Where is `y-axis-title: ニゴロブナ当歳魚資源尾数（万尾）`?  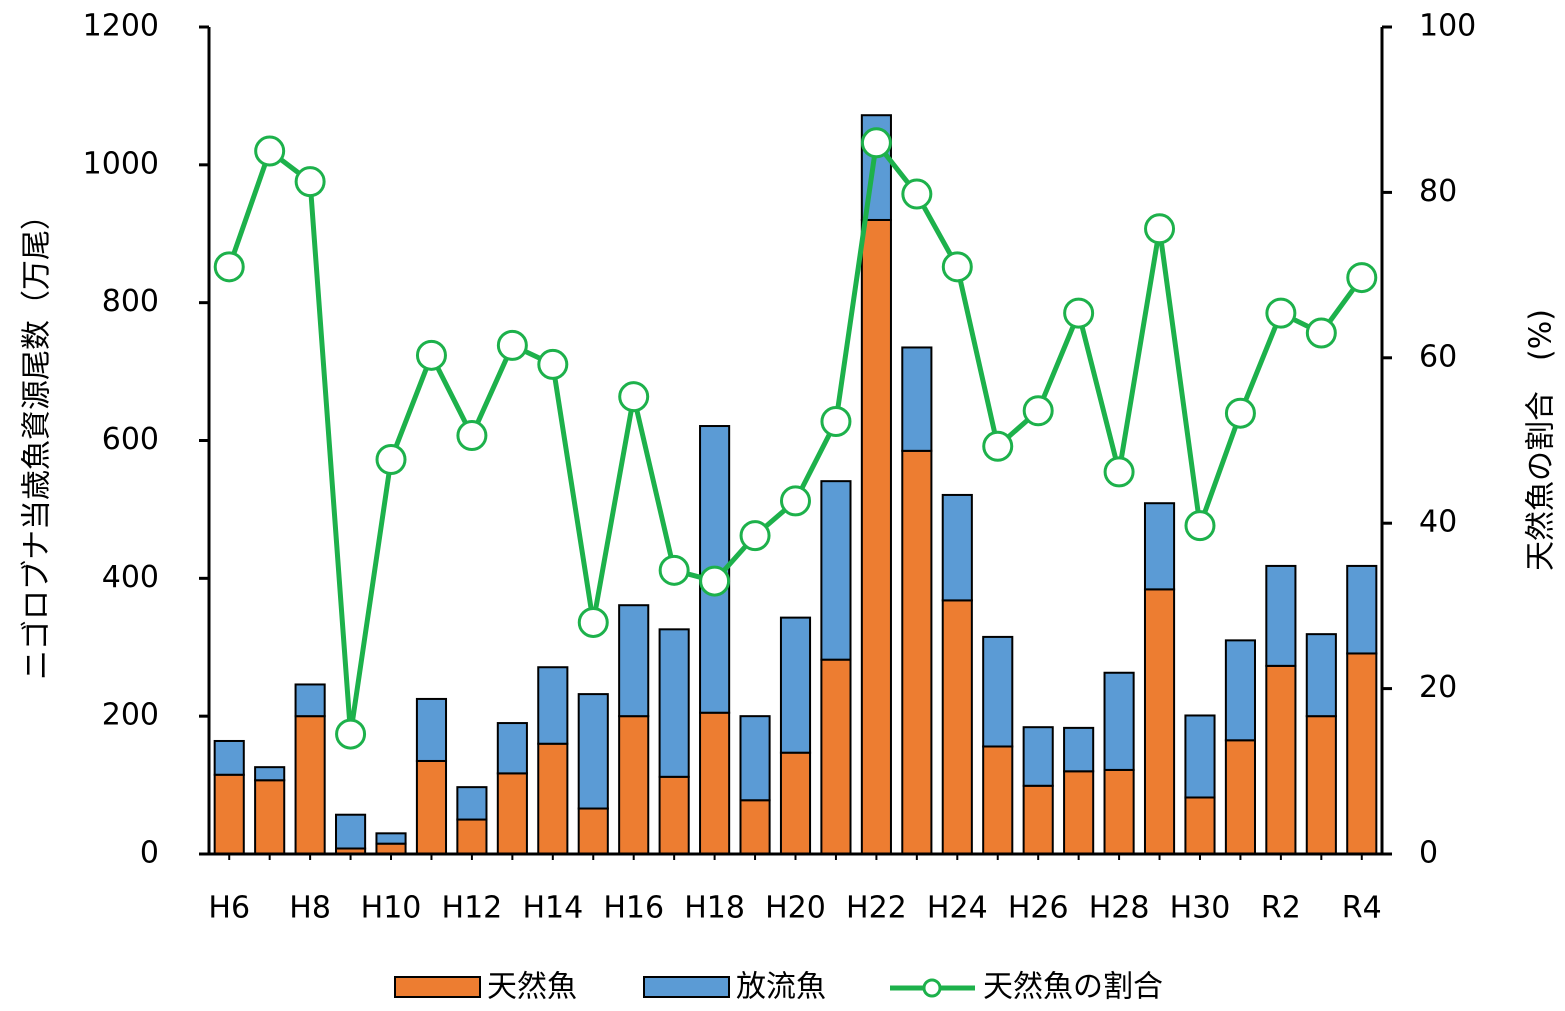
y-axis-title: ニゴロブナ当歳魚資源尾数（万尾） is located at coordinates (37, 440).